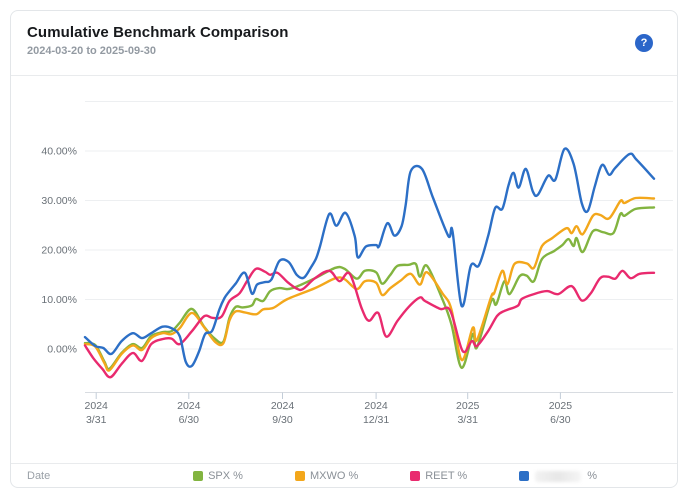  Describe the element at coordinates (415, 476) in the screenshot. I see `legend-swatch-reet` at that location.